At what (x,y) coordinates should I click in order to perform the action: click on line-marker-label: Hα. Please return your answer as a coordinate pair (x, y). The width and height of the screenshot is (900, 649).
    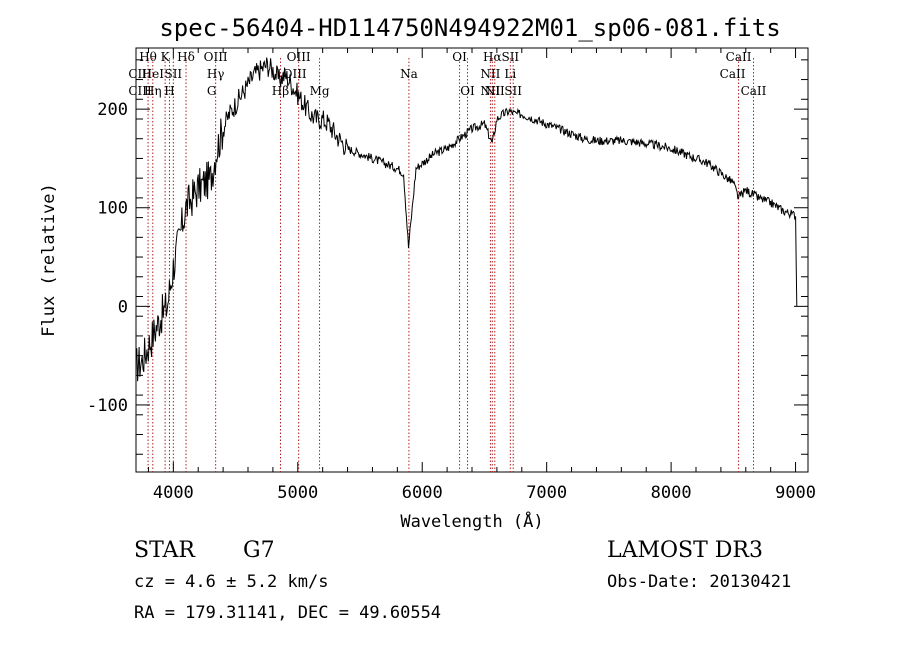
    Looking at the image, I should click on (492, 57).